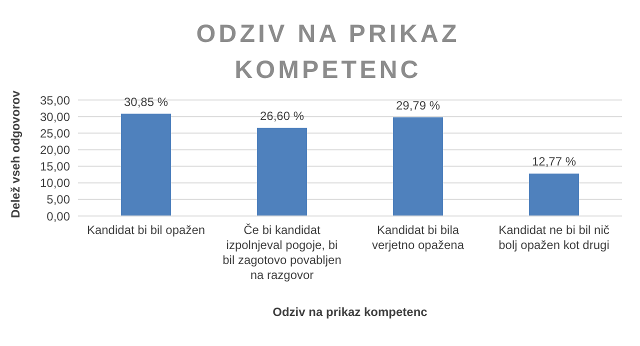  What do you see at coordinates (350, 312) in the screenshot?
I see `x-axis-title: Odziv na prikaz kompetenc` at bounding box center [350, 312].